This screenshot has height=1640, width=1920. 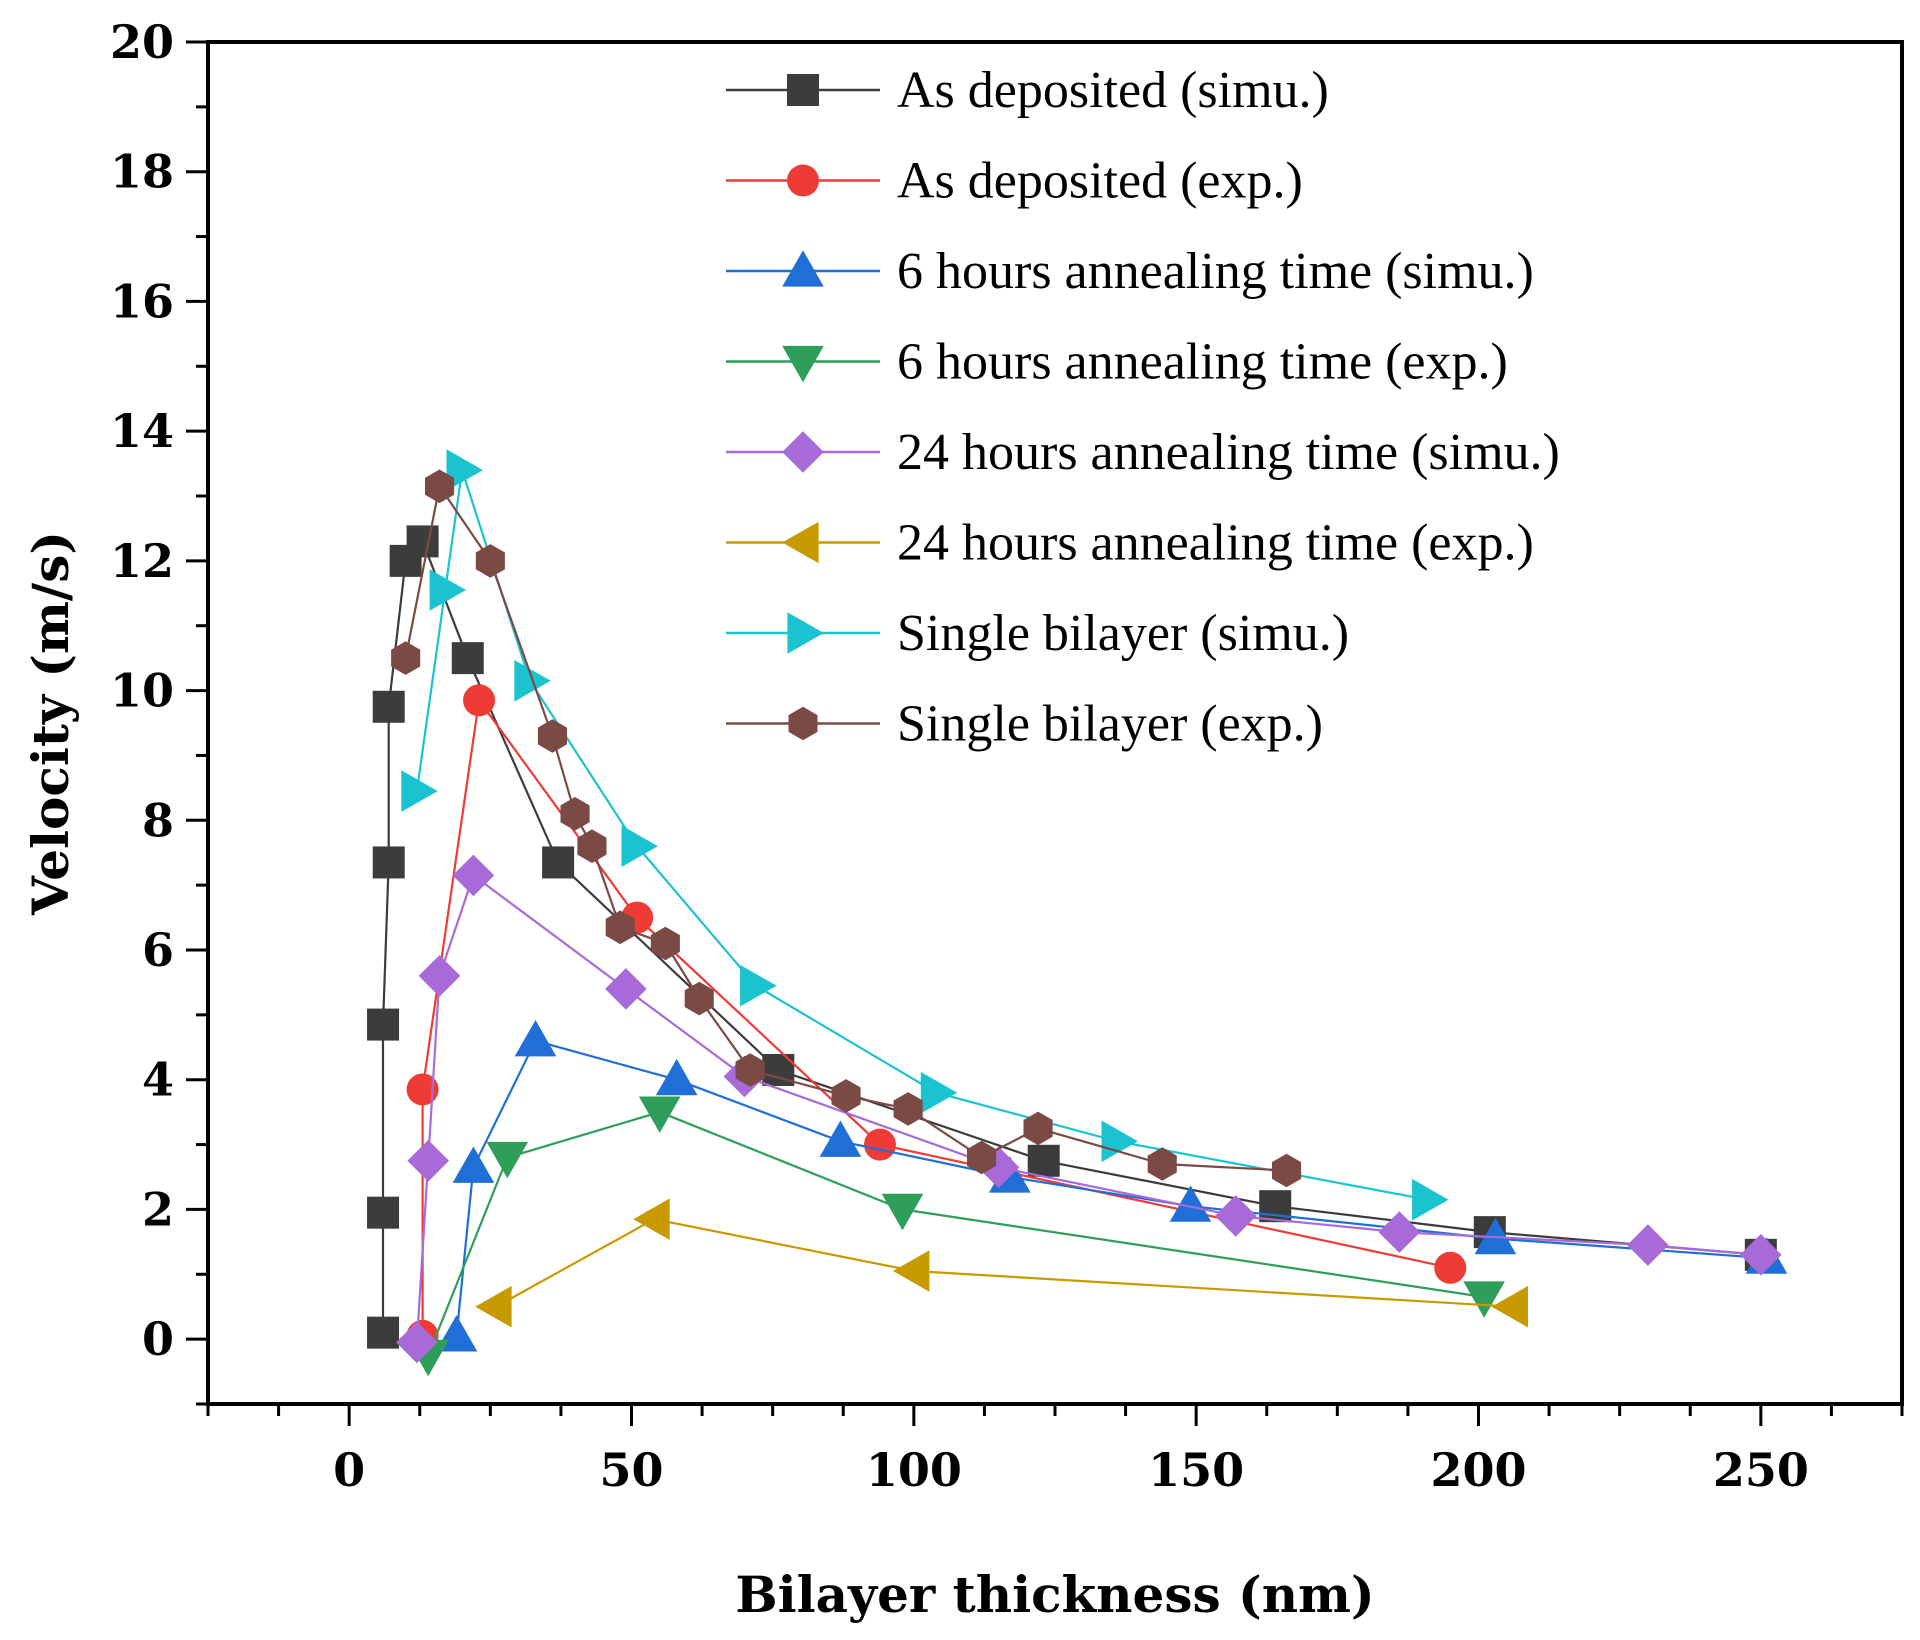 What do you see at coordinates (631, 1470) in the screenshot?
I see `x-tick-label: 50` at bounding box center [631, 1470].